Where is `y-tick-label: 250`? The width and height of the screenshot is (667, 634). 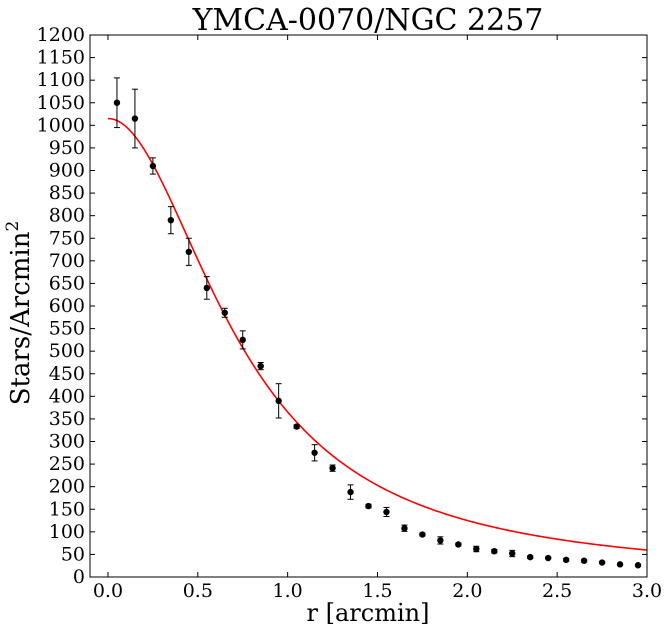
y-tick-label: 250 is located at coordinates (67, 464).